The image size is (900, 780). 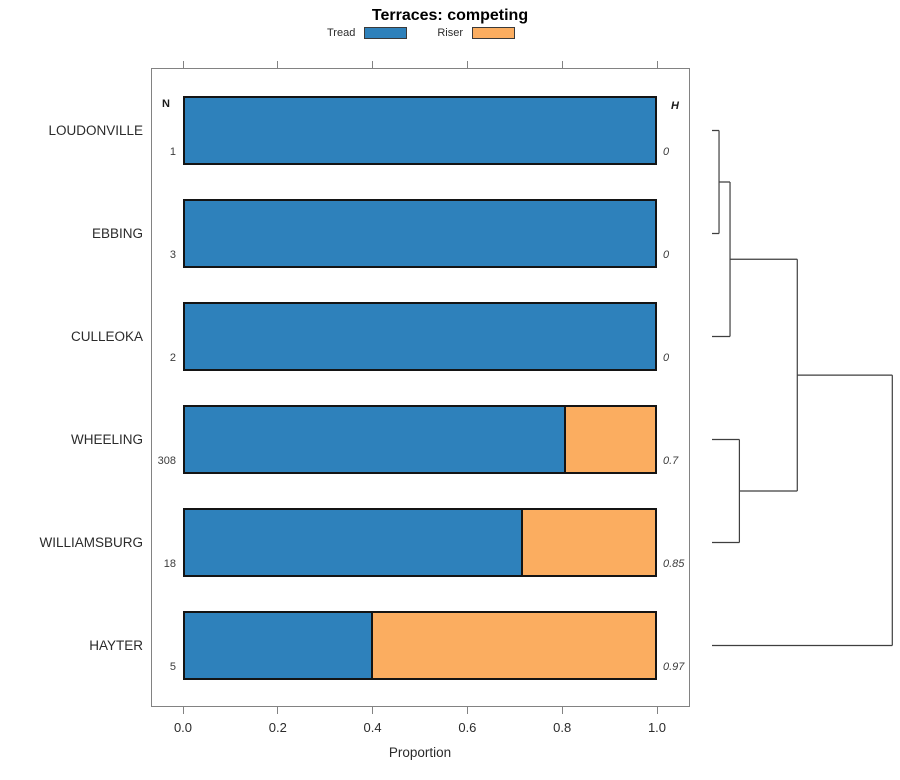 What do you see at coordinates (372, 727) in the screenshot?
I see `x-tick-label: 0.4` at bounding box center [372, 727].